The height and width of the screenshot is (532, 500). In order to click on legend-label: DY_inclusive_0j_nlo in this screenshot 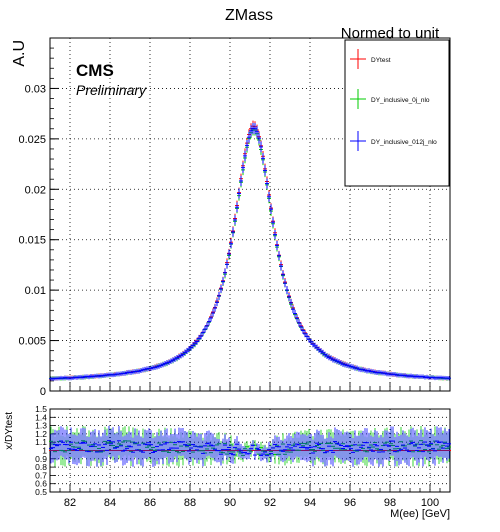, I will do `click(400, 100)`.